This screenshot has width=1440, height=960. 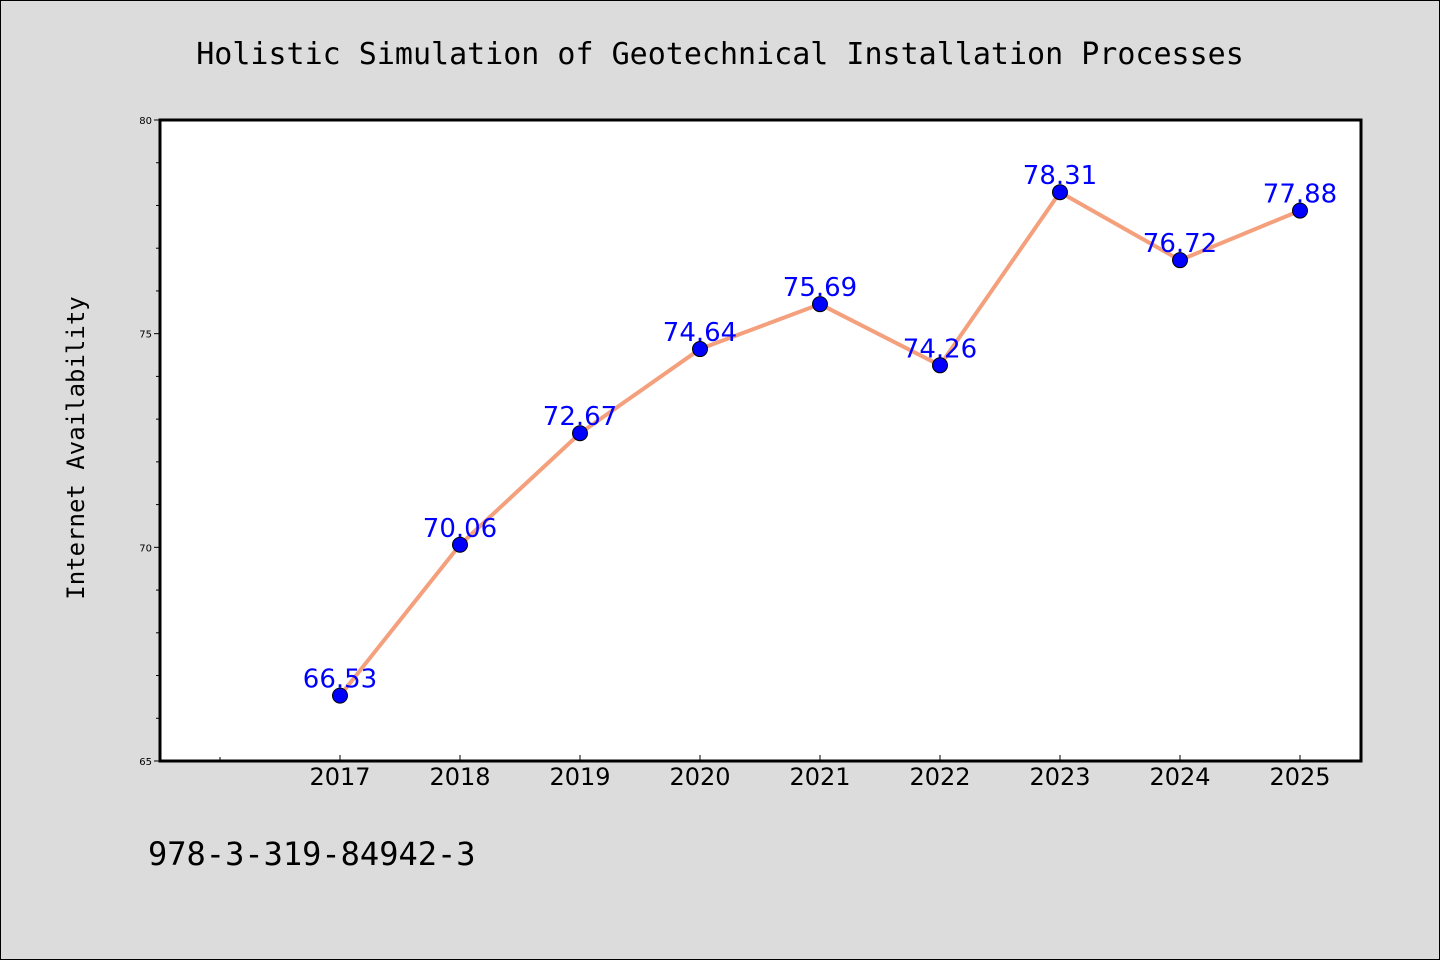 What do you see at coordinates (145, 121) in the screenshot?
I see `y-tick-label: 80` at bounding box center [145, 121].